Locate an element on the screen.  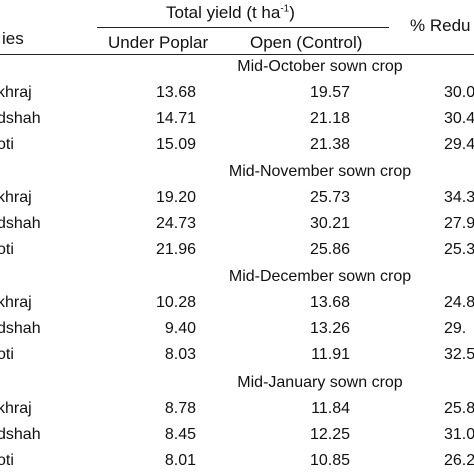
header-group-label: Total yield (t ha-1) is located at coordinates (230, 13).